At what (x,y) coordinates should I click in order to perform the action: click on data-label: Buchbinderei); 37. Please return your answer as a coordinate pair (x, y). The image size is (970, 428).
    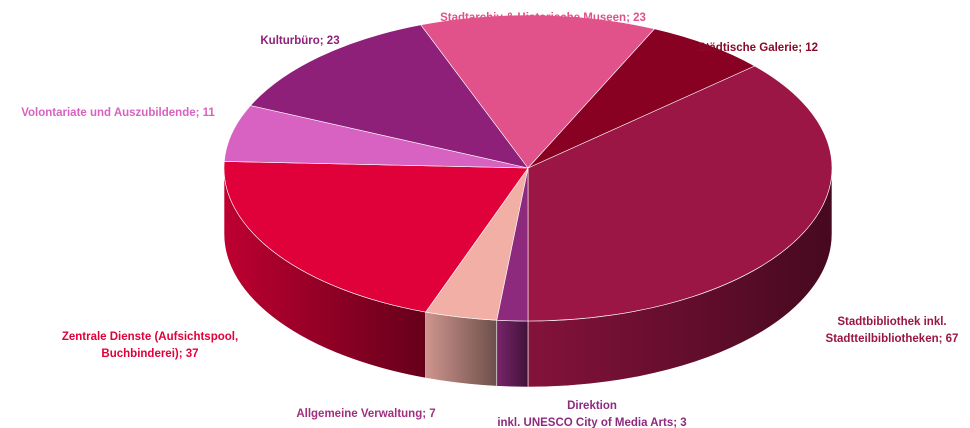
    Looking at the image, I should click on (149, 354).